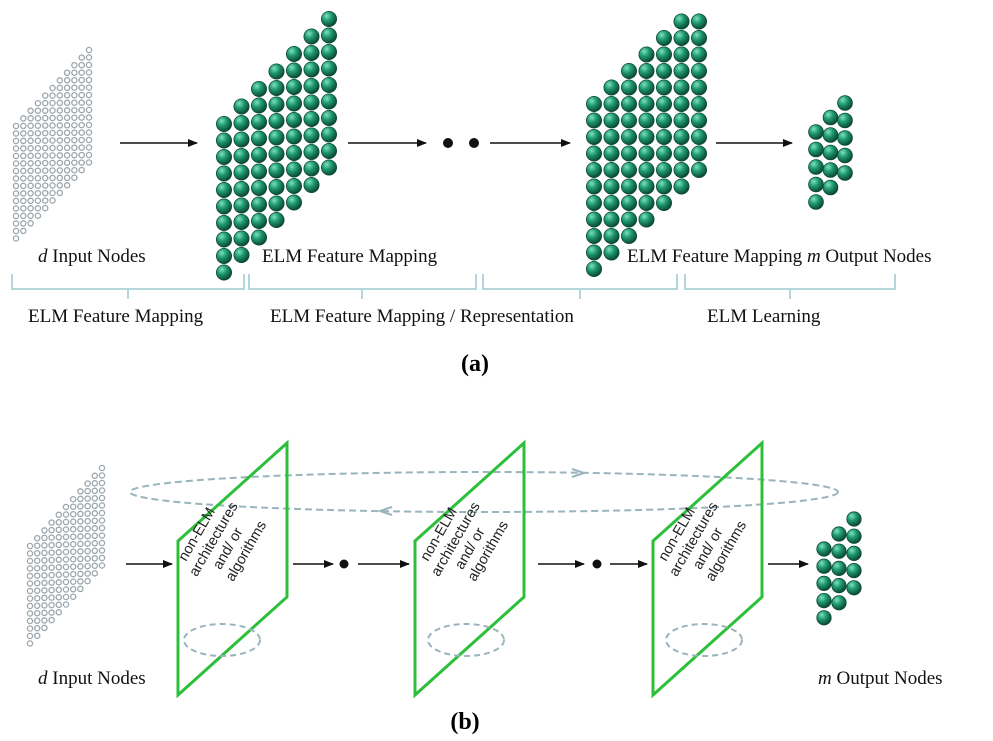 The image size is (993, 741). I want to click on non-elm-text: non-ELM architectures and/ or algorithms, so click(465, 542).